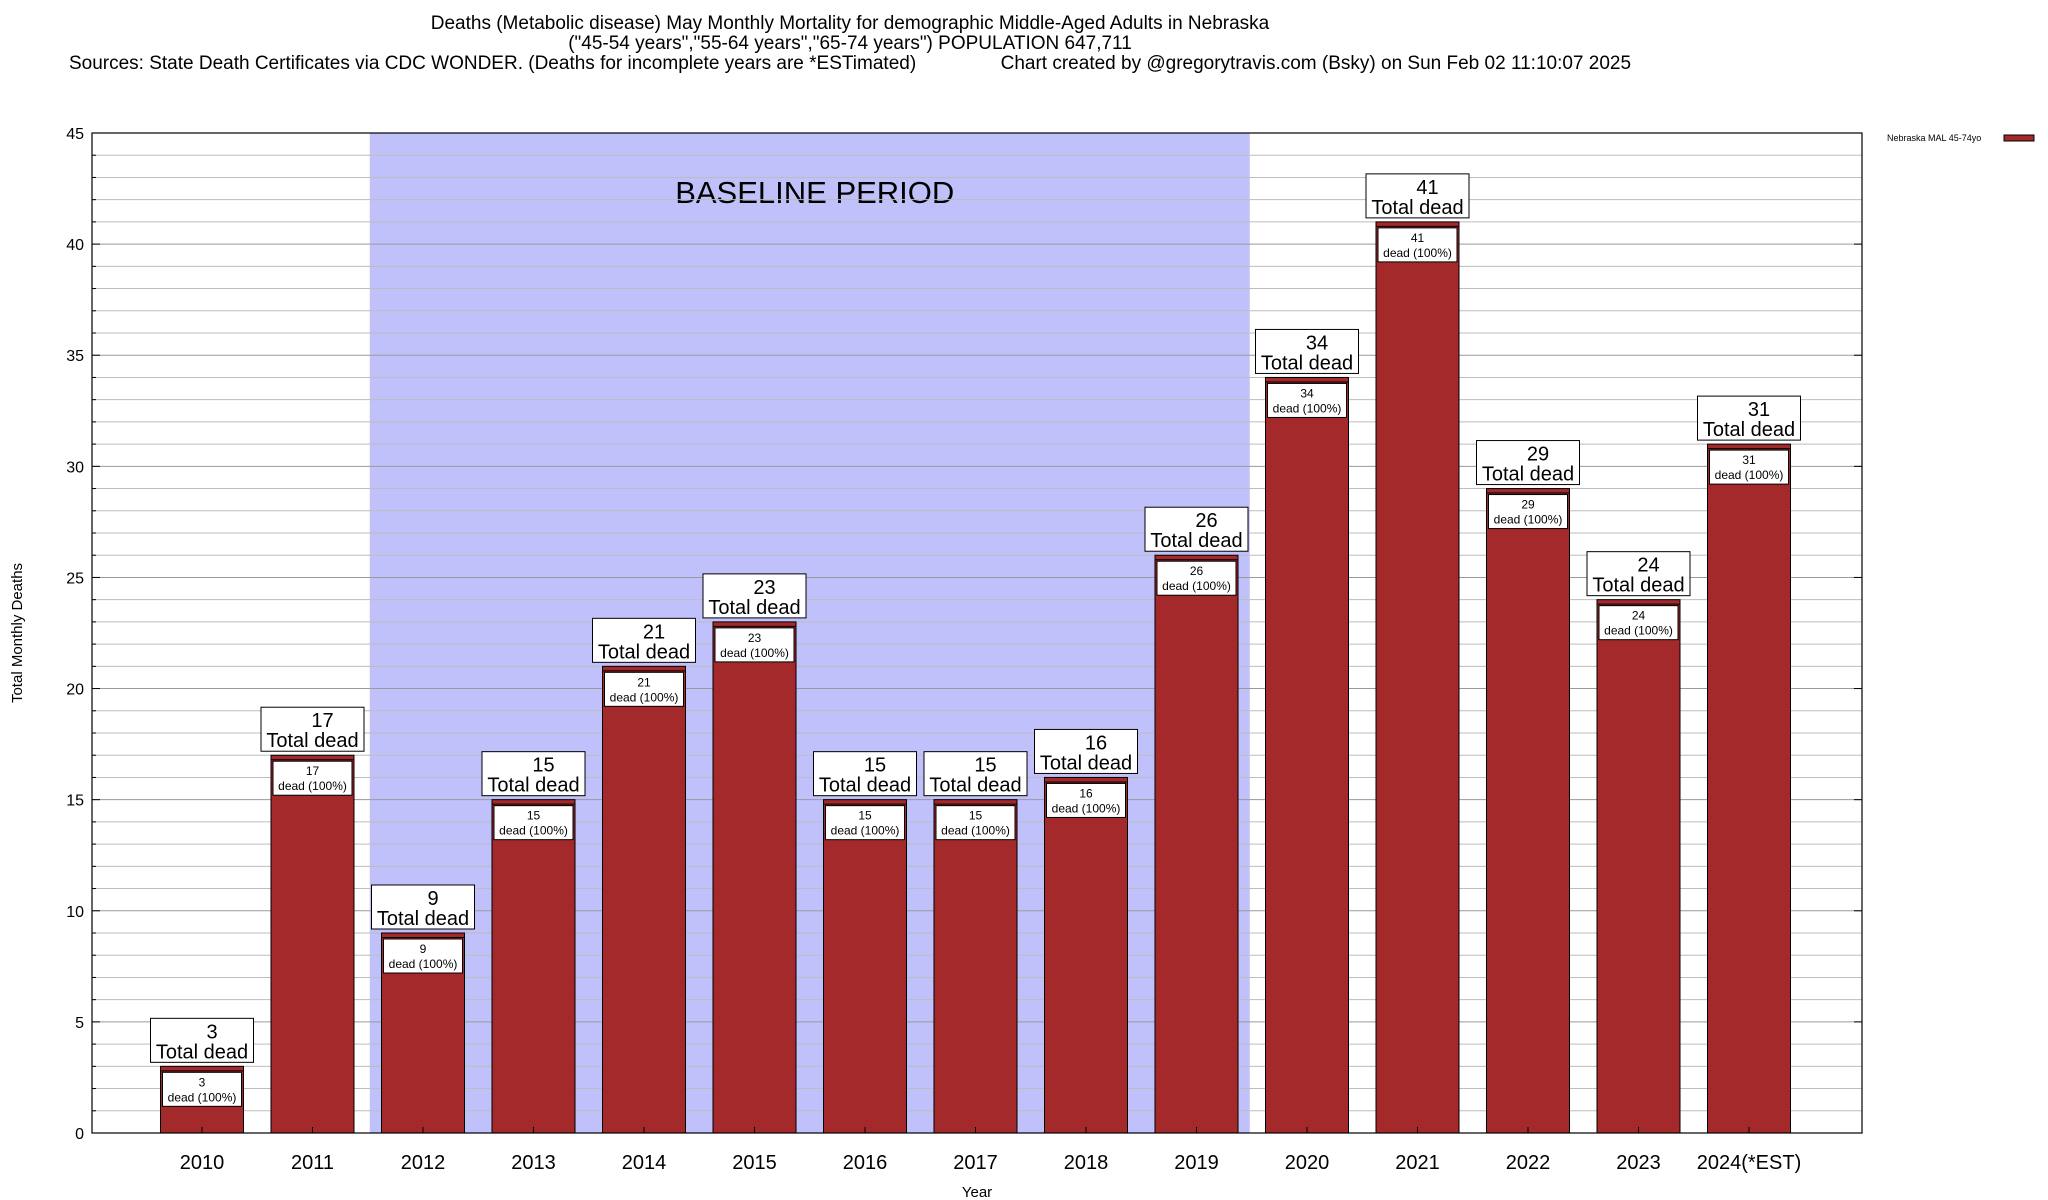 This screenshot has width=2048, height=1200. I want to click on x-tick-label: 2013, so click(533, 1163).